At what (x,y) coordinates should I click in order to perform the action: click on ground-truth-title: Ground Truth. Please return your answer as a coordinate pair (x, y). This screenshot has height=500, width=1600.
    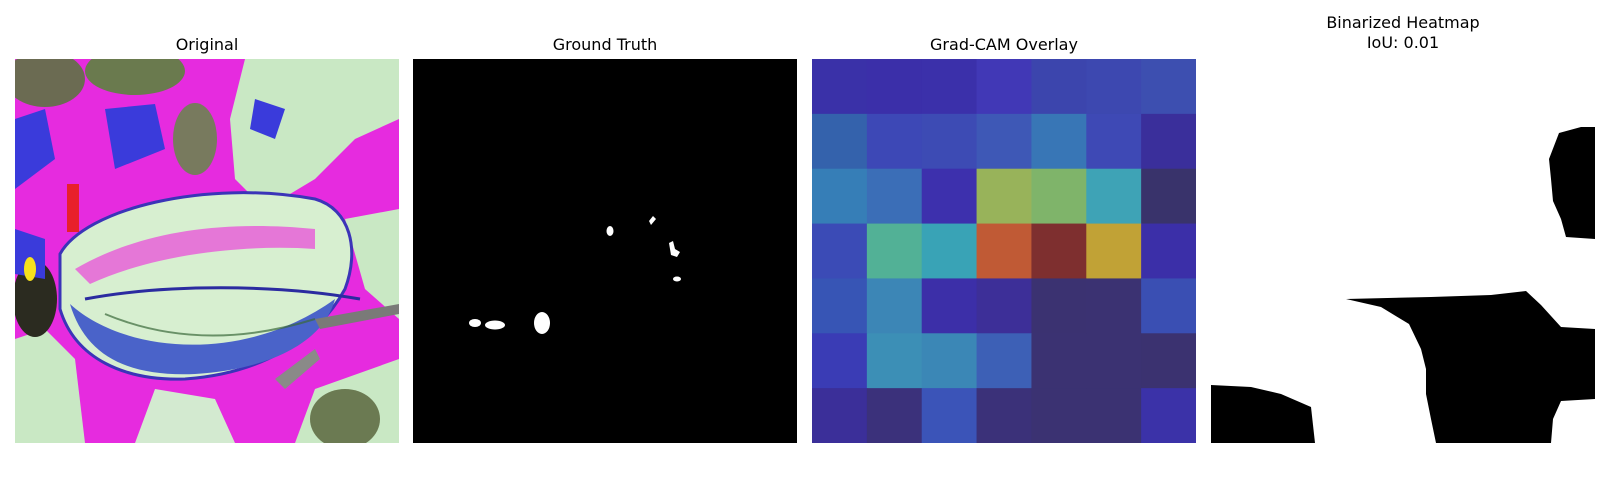
    Looking at the image, I should click on (605, 44).